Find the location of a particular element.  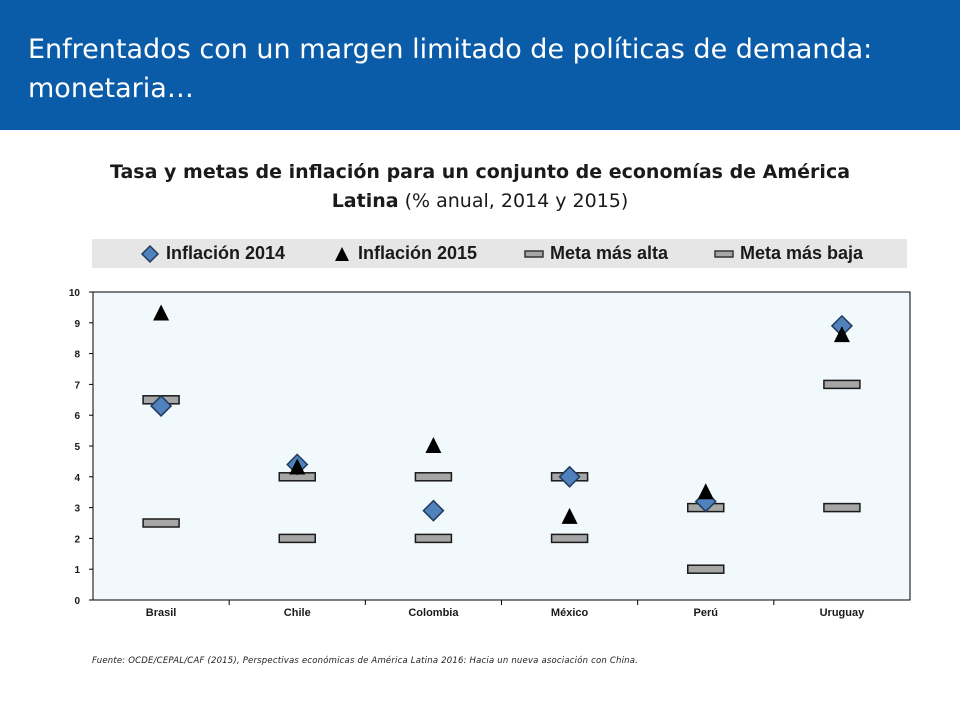

legend-label: Meta más alta is located at coordinates (609, 253).